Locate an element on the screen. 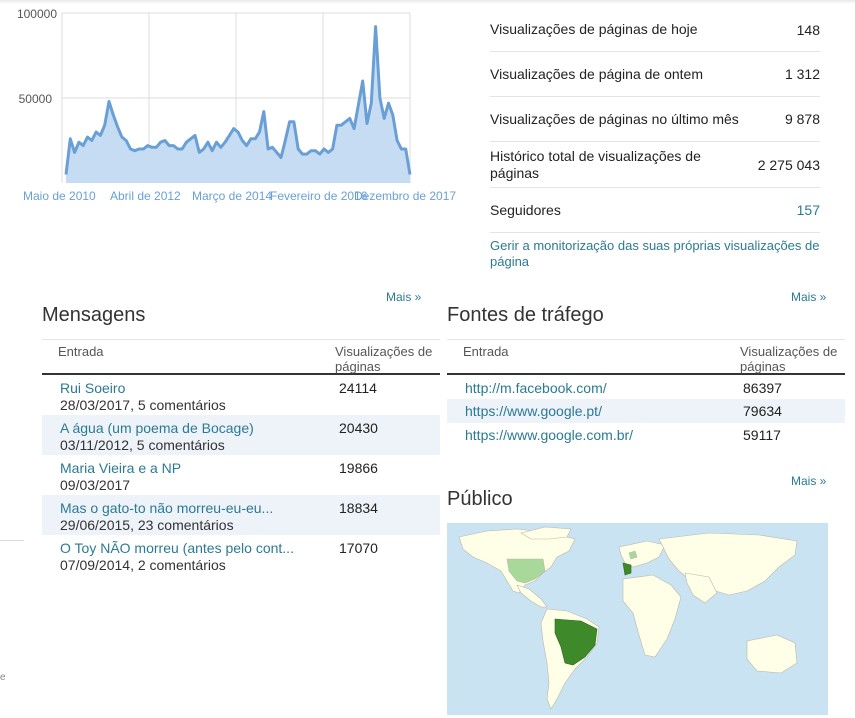 This screenshot has width=855, height=718. post-meta: 07/09/2014, 2 comentários is located at coordinates (143, 565).